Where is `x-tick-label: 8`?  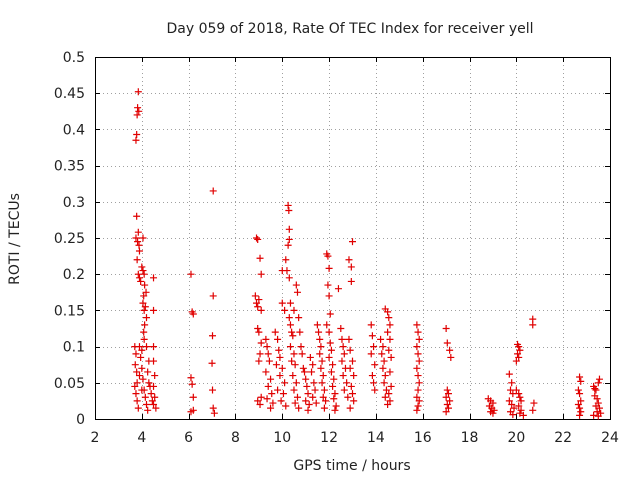 x-tick-label: 8 is located at coordinates (235, 438).